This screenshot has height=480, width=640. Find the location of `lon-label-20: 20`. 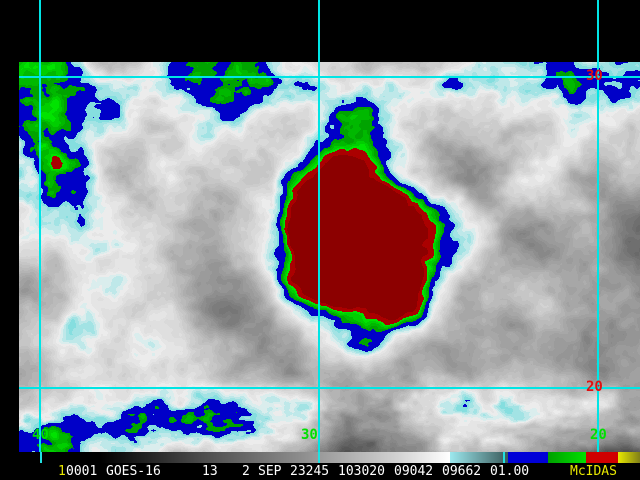

lon-label-20: 20 is located at coordinates (598, 435).